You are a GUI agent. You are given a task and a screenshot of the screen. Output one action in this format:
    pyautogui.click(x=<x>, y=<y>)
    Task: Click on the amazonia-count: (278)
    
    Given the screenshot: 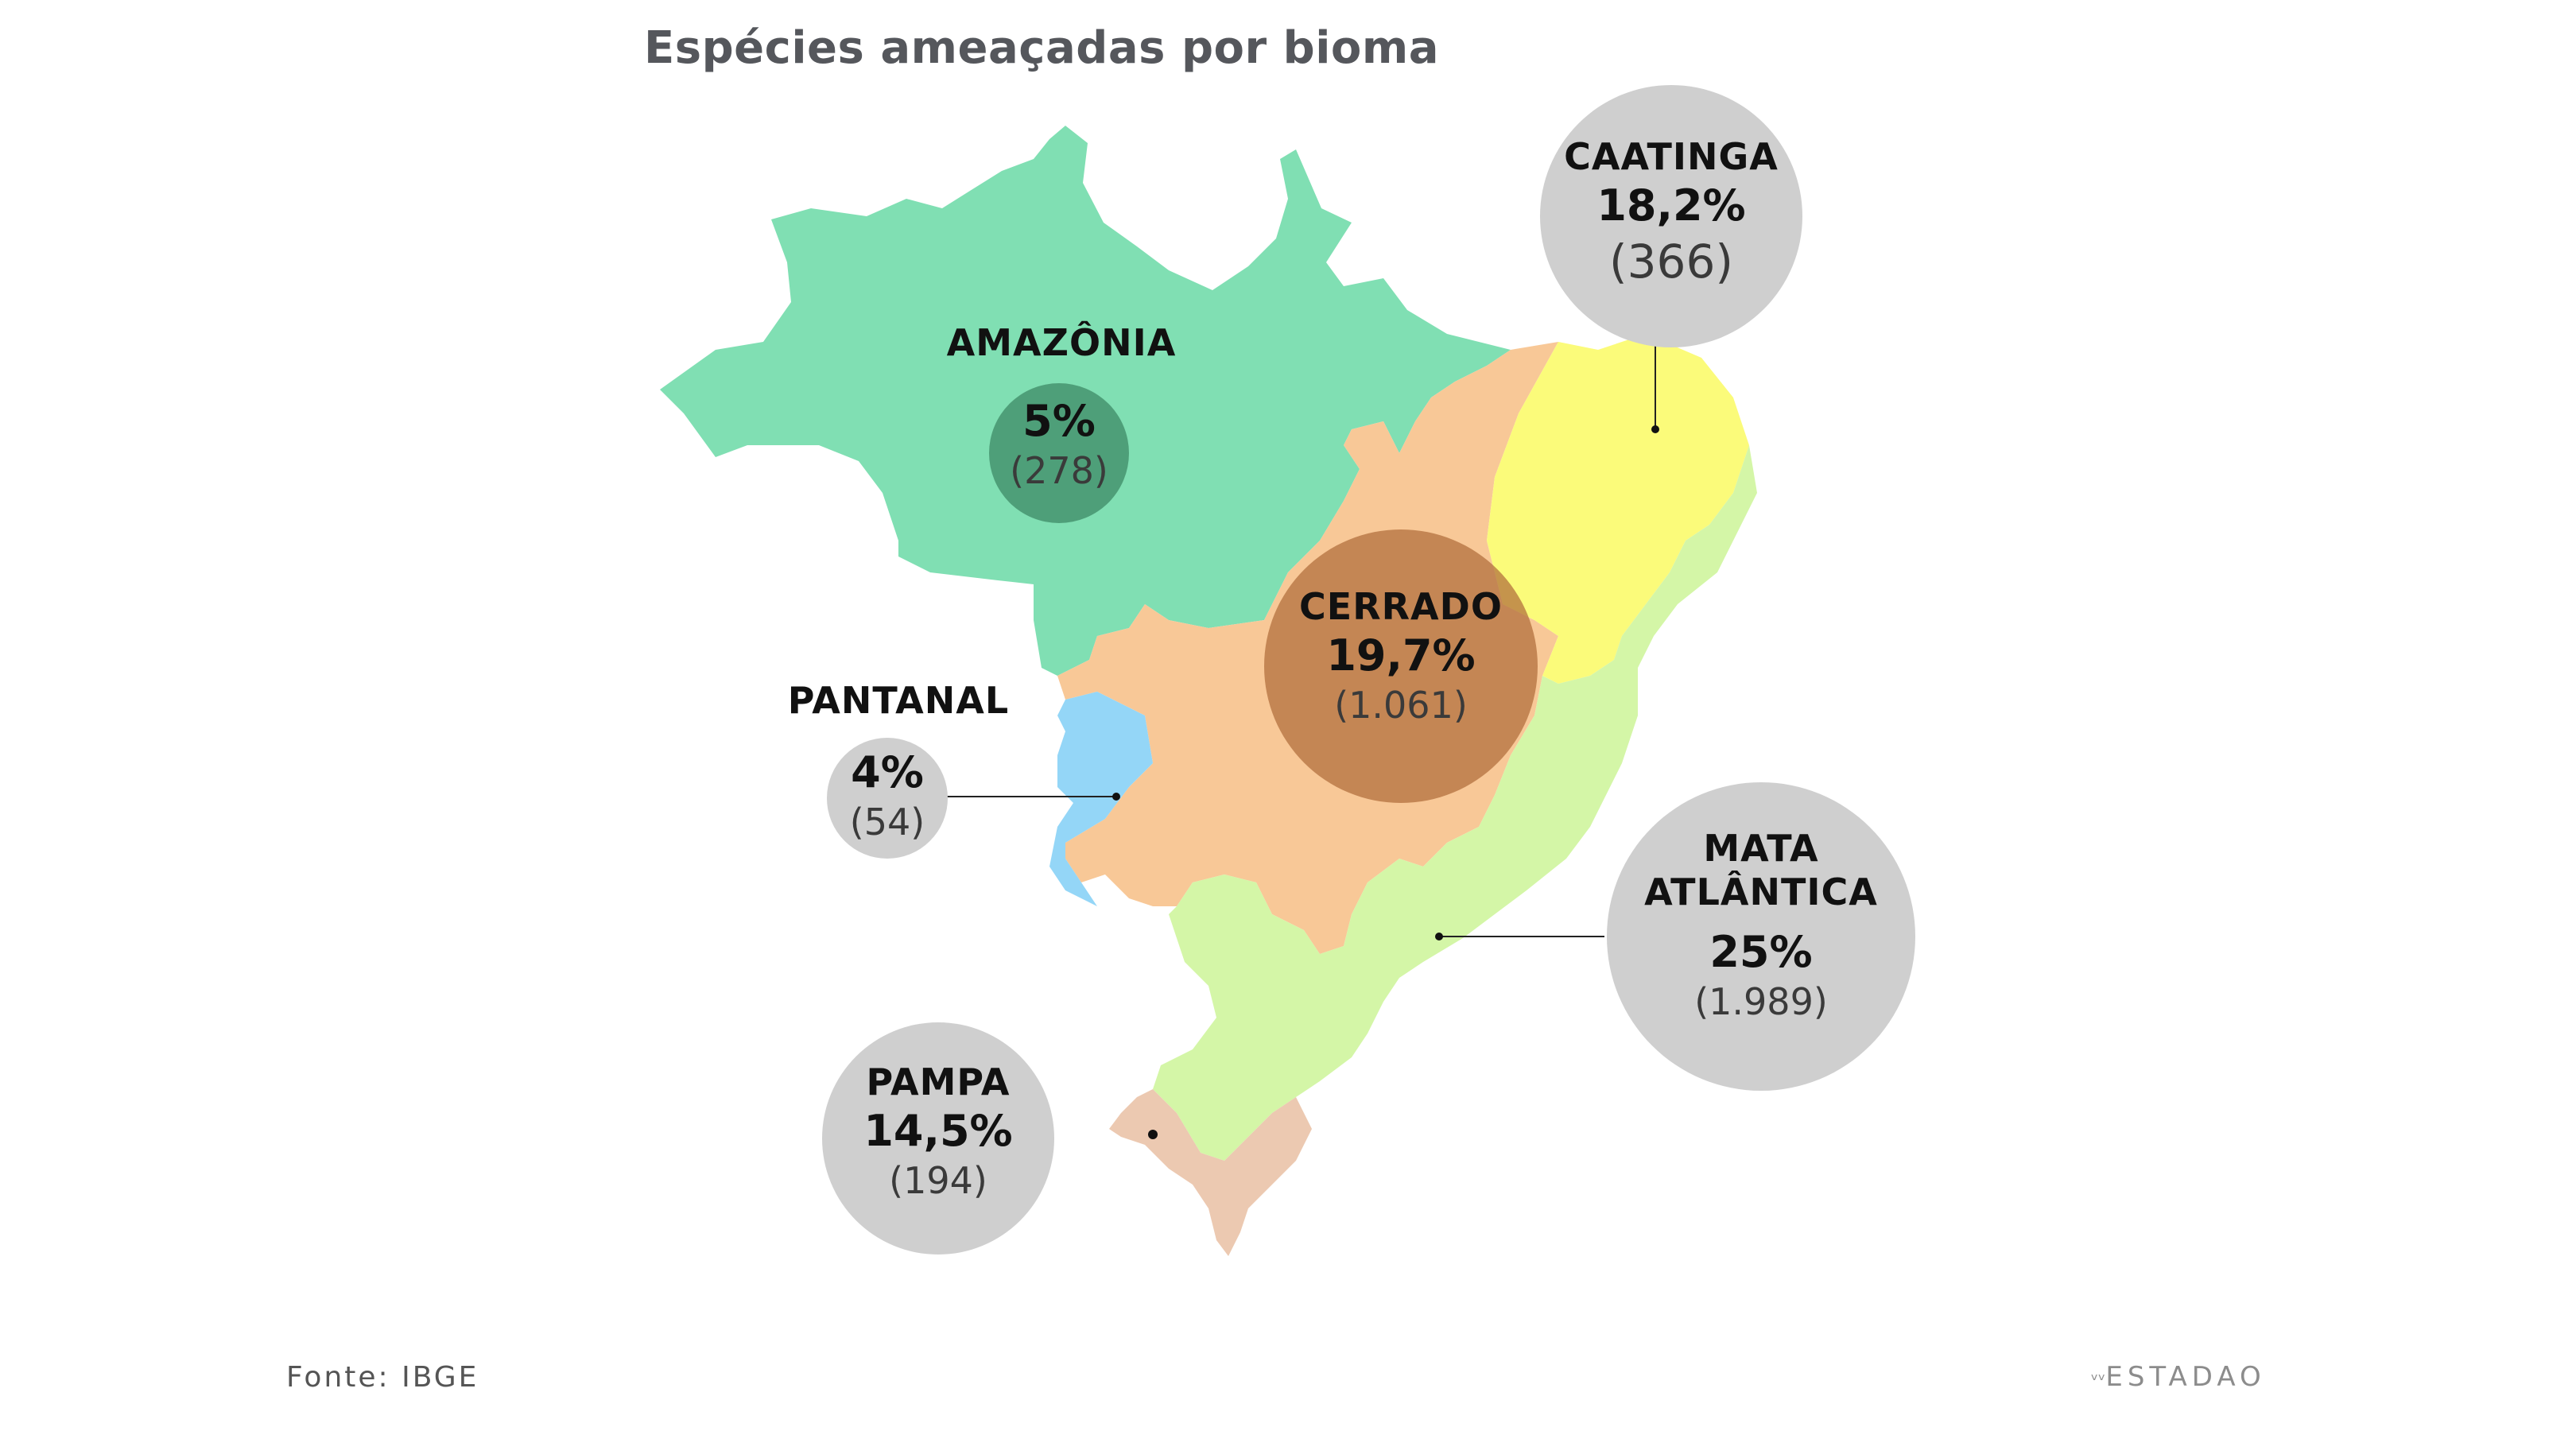 What is the action you would take?
    pyautogui.click(x=1059, y=470)
    